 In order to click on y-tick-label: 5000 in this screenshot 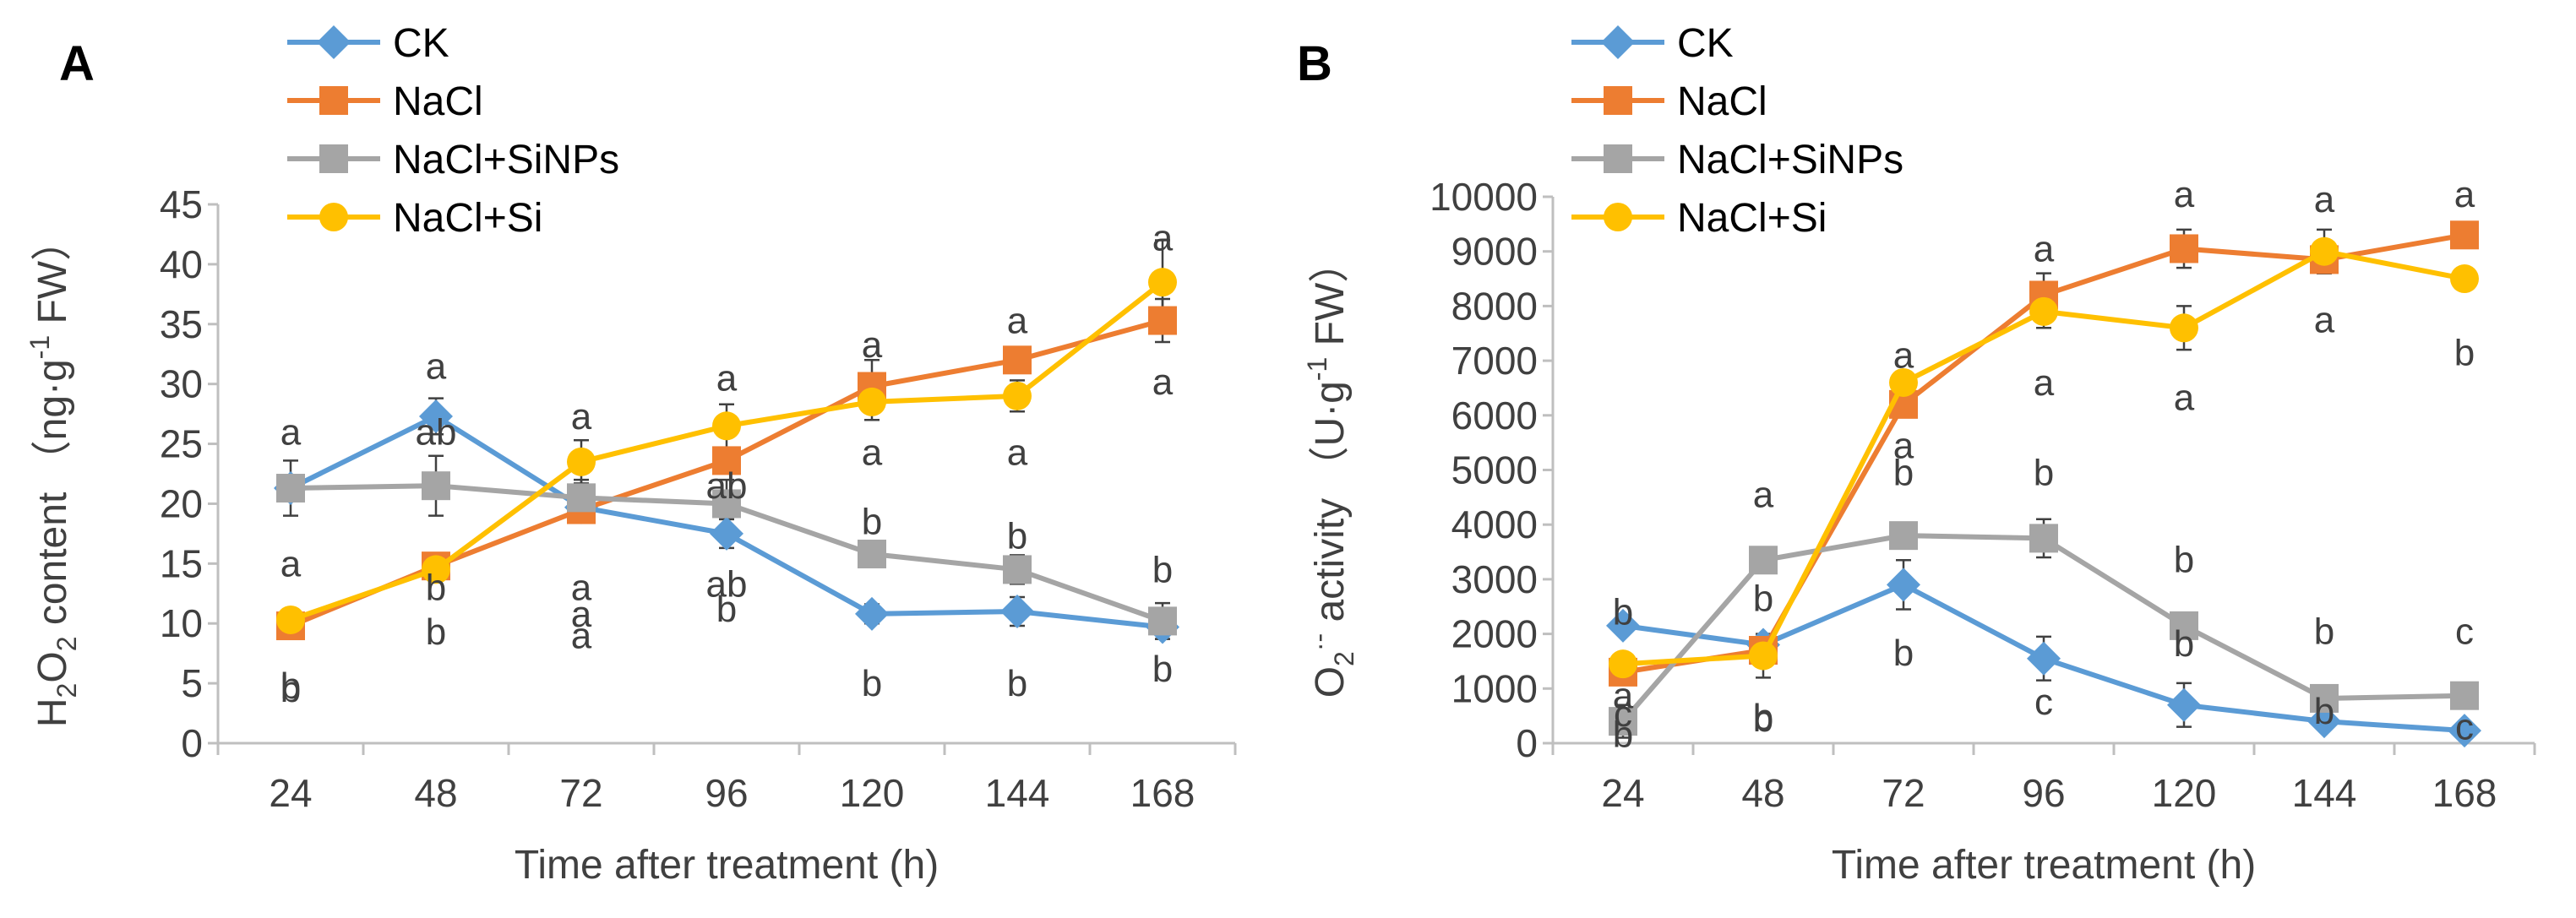, I will do `click(1494, 470)`.